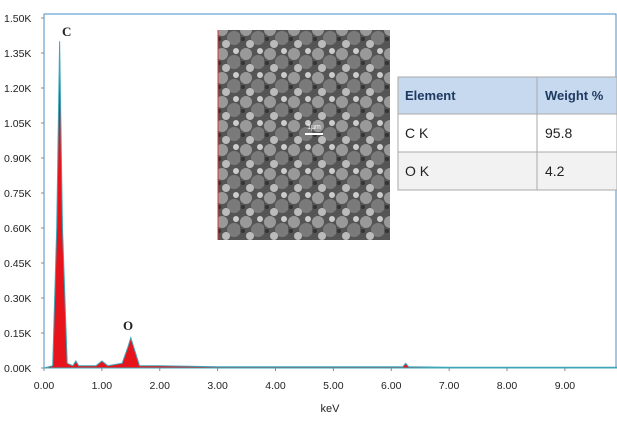 This screenshot has height=424, width=617. I want to click on x-tick-label: 0.00, so click(44, 386).